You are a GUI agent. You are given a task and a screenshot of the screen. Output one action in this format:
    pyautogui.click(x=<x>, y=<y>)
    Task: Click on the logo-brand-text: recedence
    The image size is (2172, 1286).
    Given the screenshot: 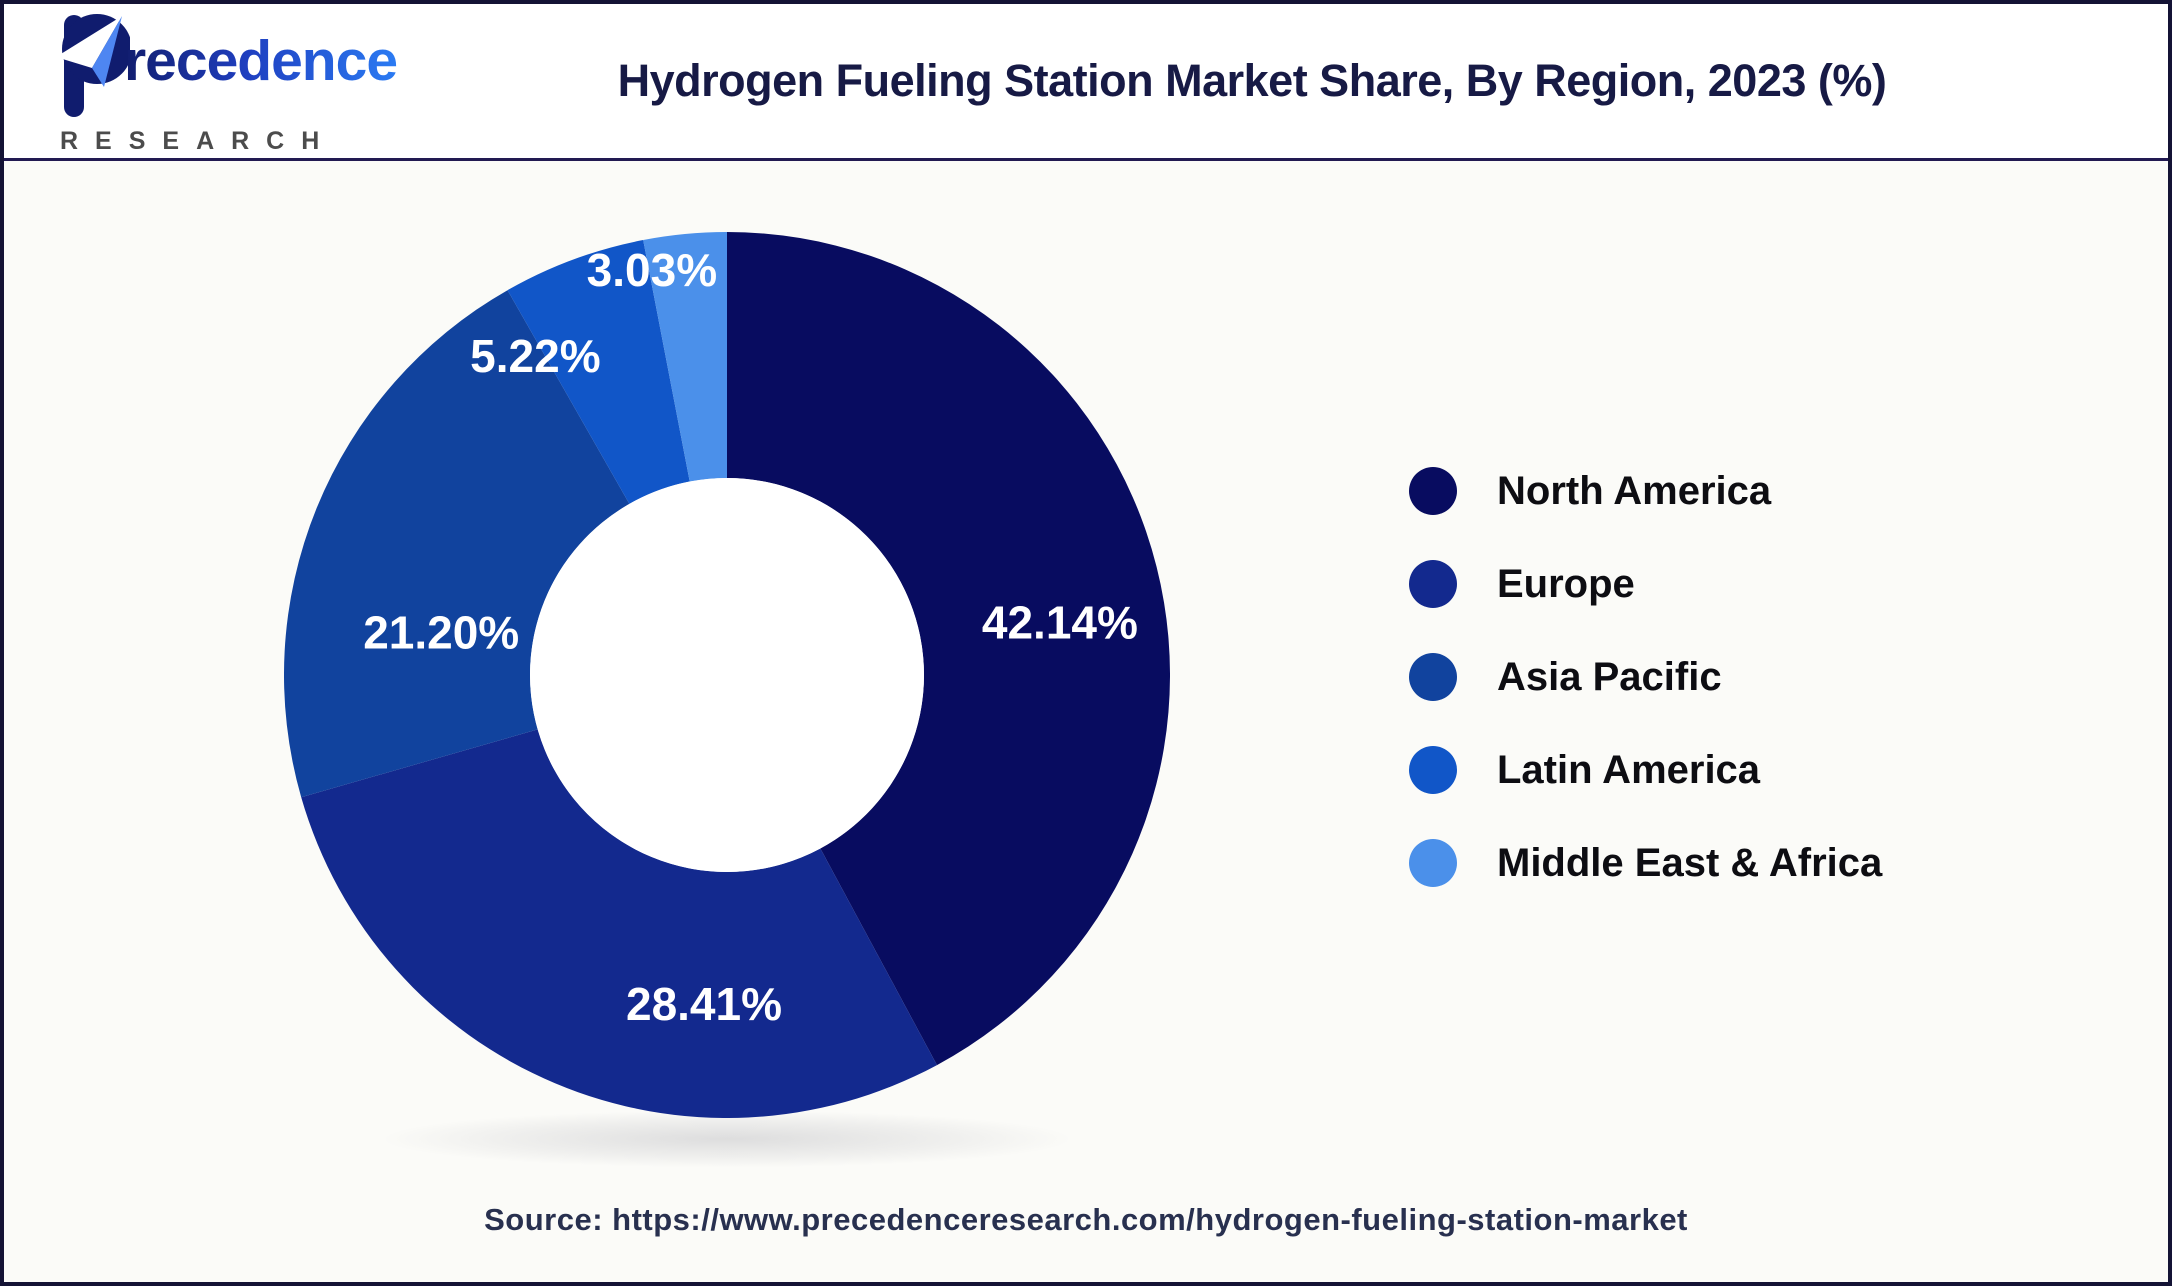 What is the action you would take?
    pyautogui.click(x=261, y=60)
    